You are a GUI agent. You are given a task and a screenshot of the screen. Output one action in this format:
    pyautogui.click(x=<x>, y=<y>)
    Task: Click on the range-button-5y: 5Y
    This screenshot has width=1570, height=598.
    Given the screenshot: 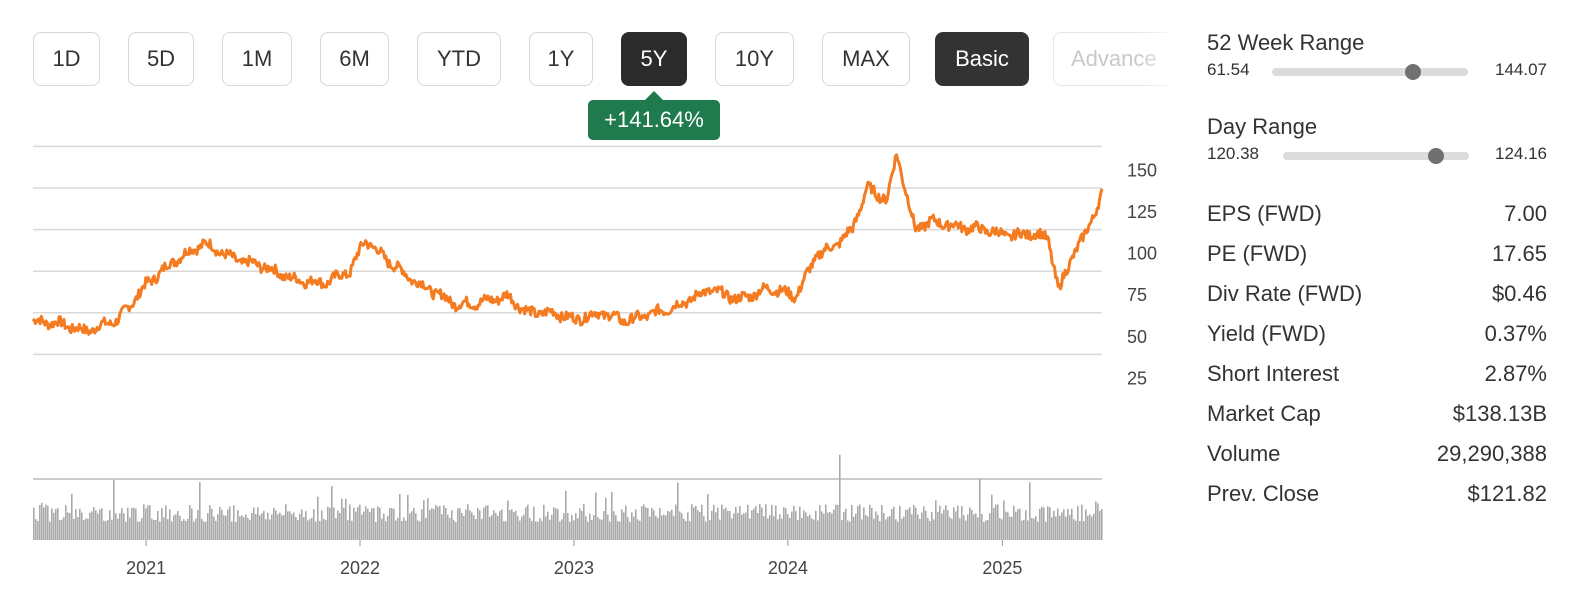 What is the action you would take?
    pyautogui.click(x=654, y=59)
    